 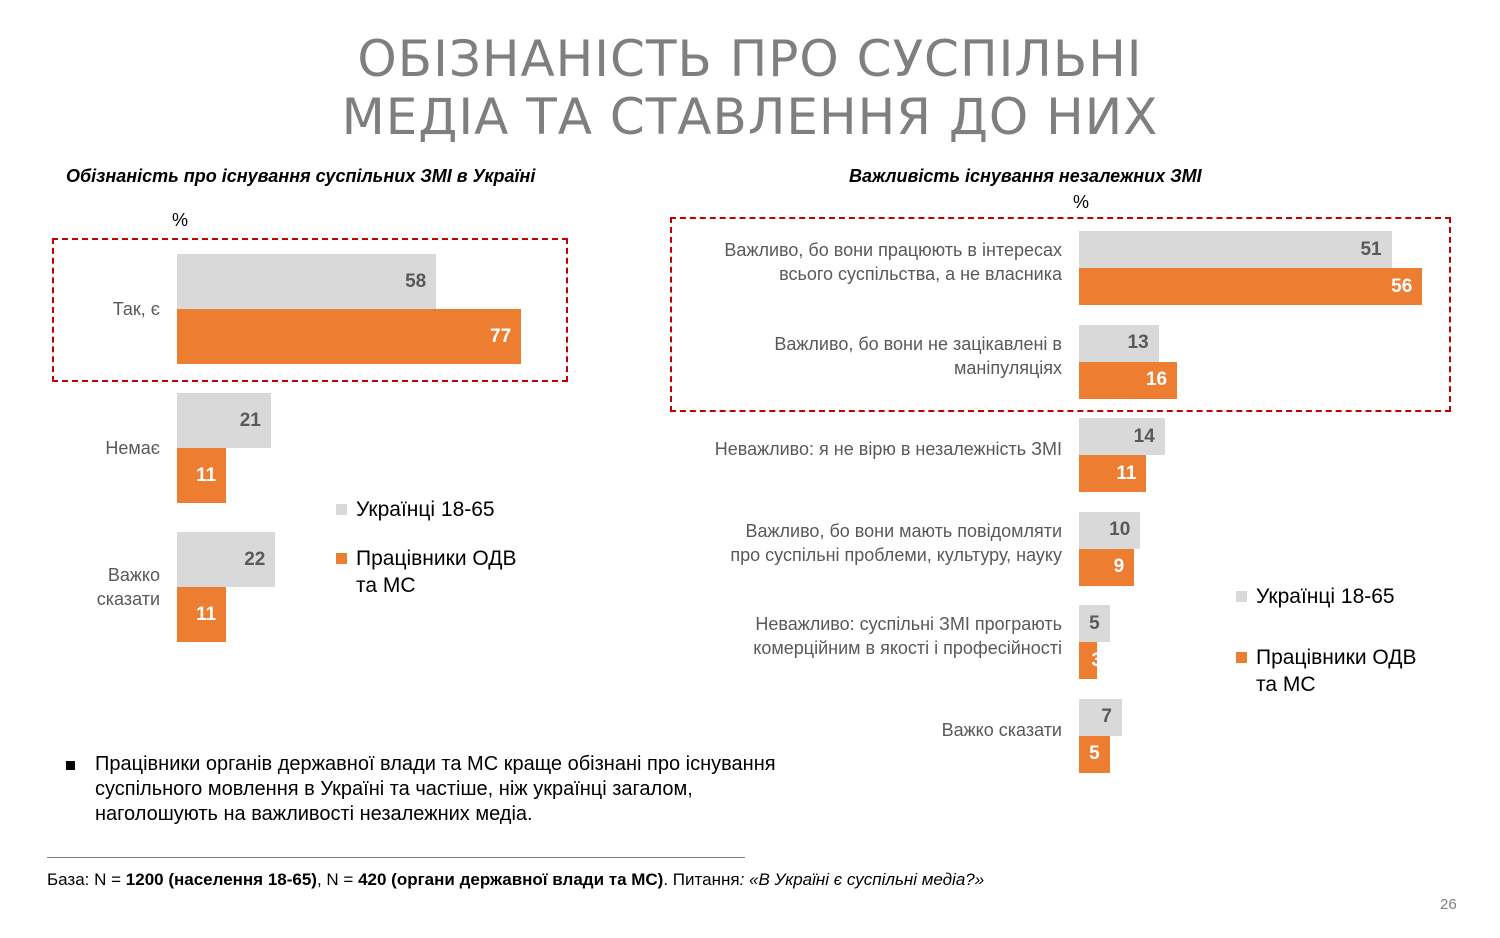 I want to click on bar-ukrainians: 22, so click(x=226, y=559).